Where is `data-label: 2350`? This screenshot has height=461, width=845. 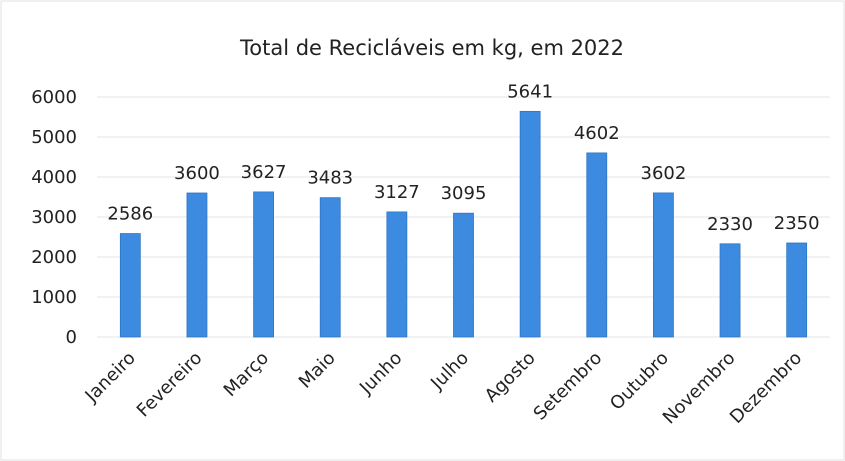 data-label: 2350 is located at coordinates (797, 223).